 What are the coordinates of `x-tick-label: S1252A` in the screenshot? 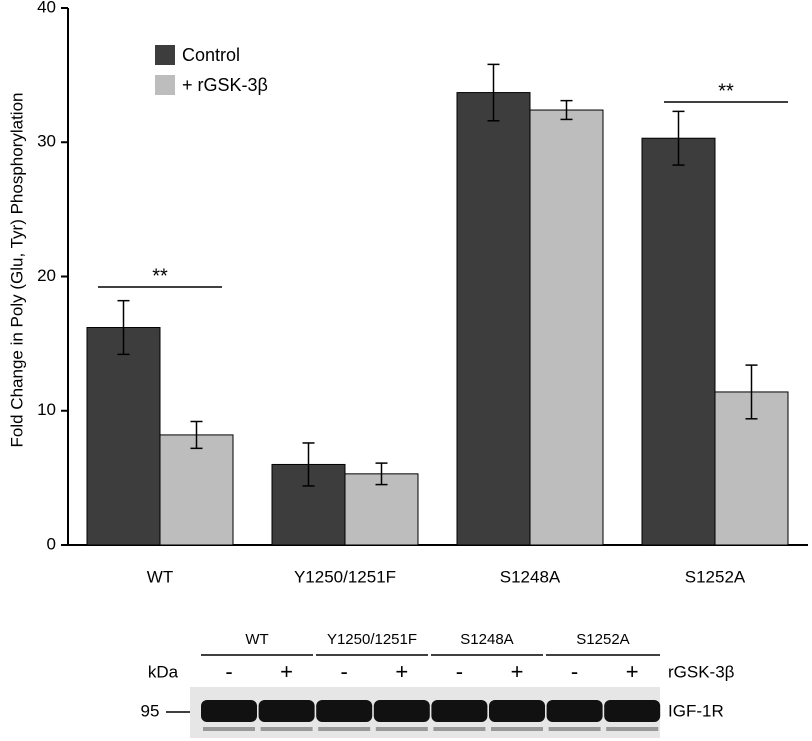 It's located at (715, 576).